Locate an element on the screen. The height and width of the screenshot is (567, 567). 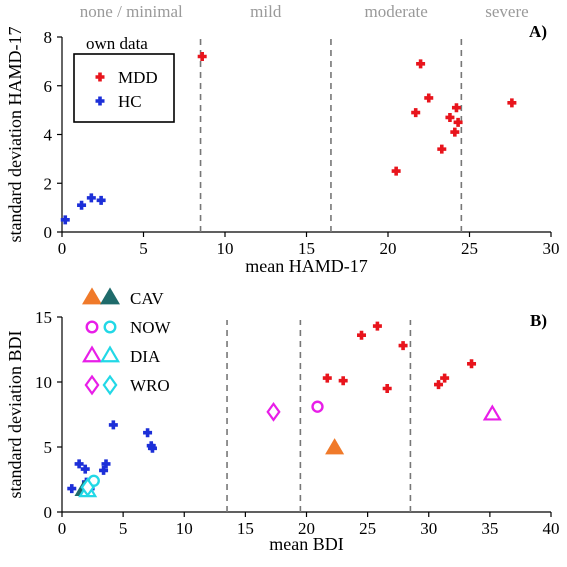
severity-category-label: moderate is located at coordinates (396, 11).